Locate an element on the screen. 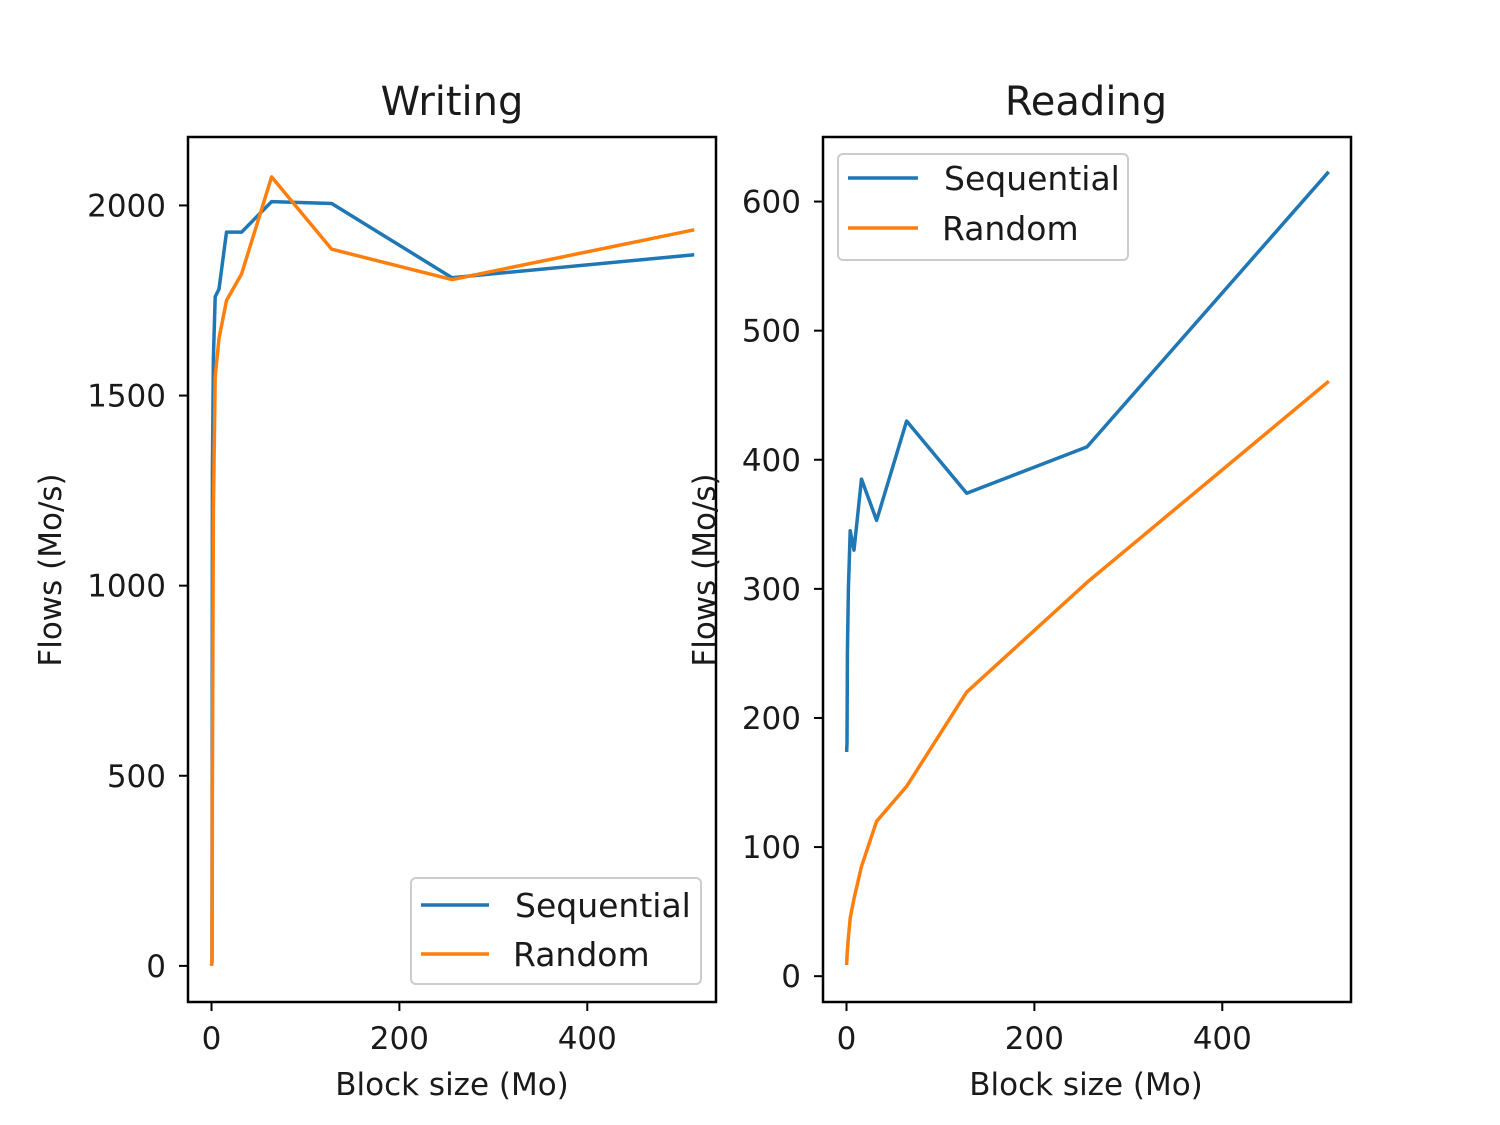 The width and height of the screenshot is (1500, 1125). reading-ytick-label: 500 is located at coordinates (771, 332).